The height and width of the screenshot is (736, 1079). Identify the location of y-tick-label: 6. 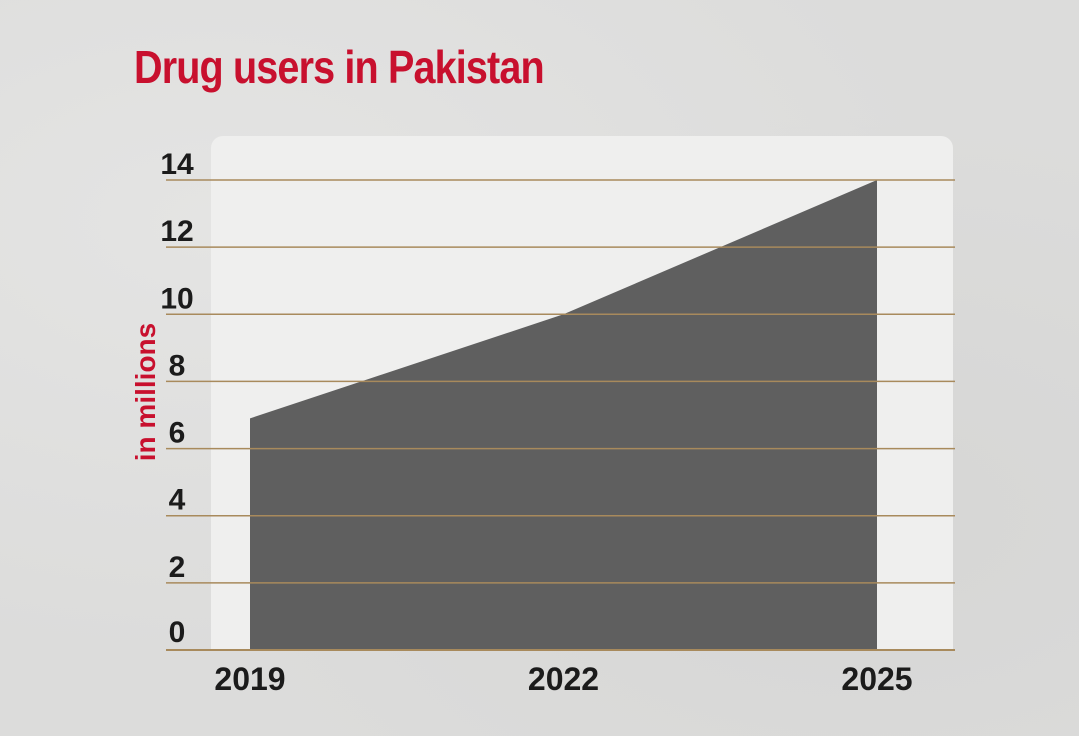
(177, 433).